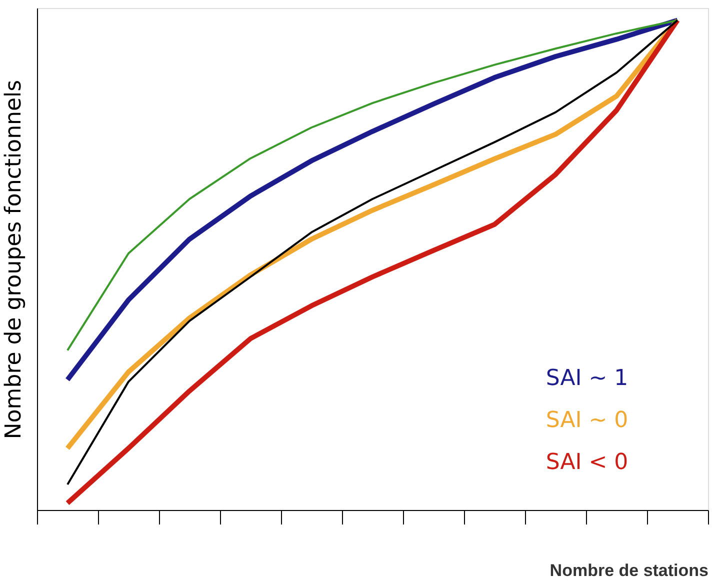 Image resolution: width=721 pixels, height=583 pixels. I want to click on text: SAI < 0, so click(587, 462).